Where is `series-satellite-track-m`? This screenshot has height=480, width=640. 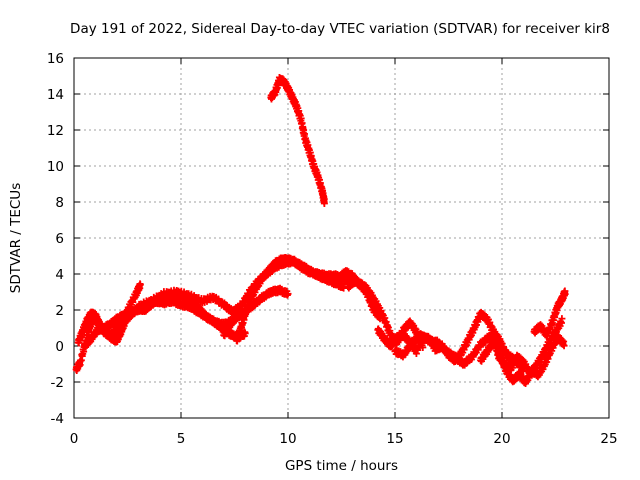 series-satellite-track-m is located at coordinates (530, 347).